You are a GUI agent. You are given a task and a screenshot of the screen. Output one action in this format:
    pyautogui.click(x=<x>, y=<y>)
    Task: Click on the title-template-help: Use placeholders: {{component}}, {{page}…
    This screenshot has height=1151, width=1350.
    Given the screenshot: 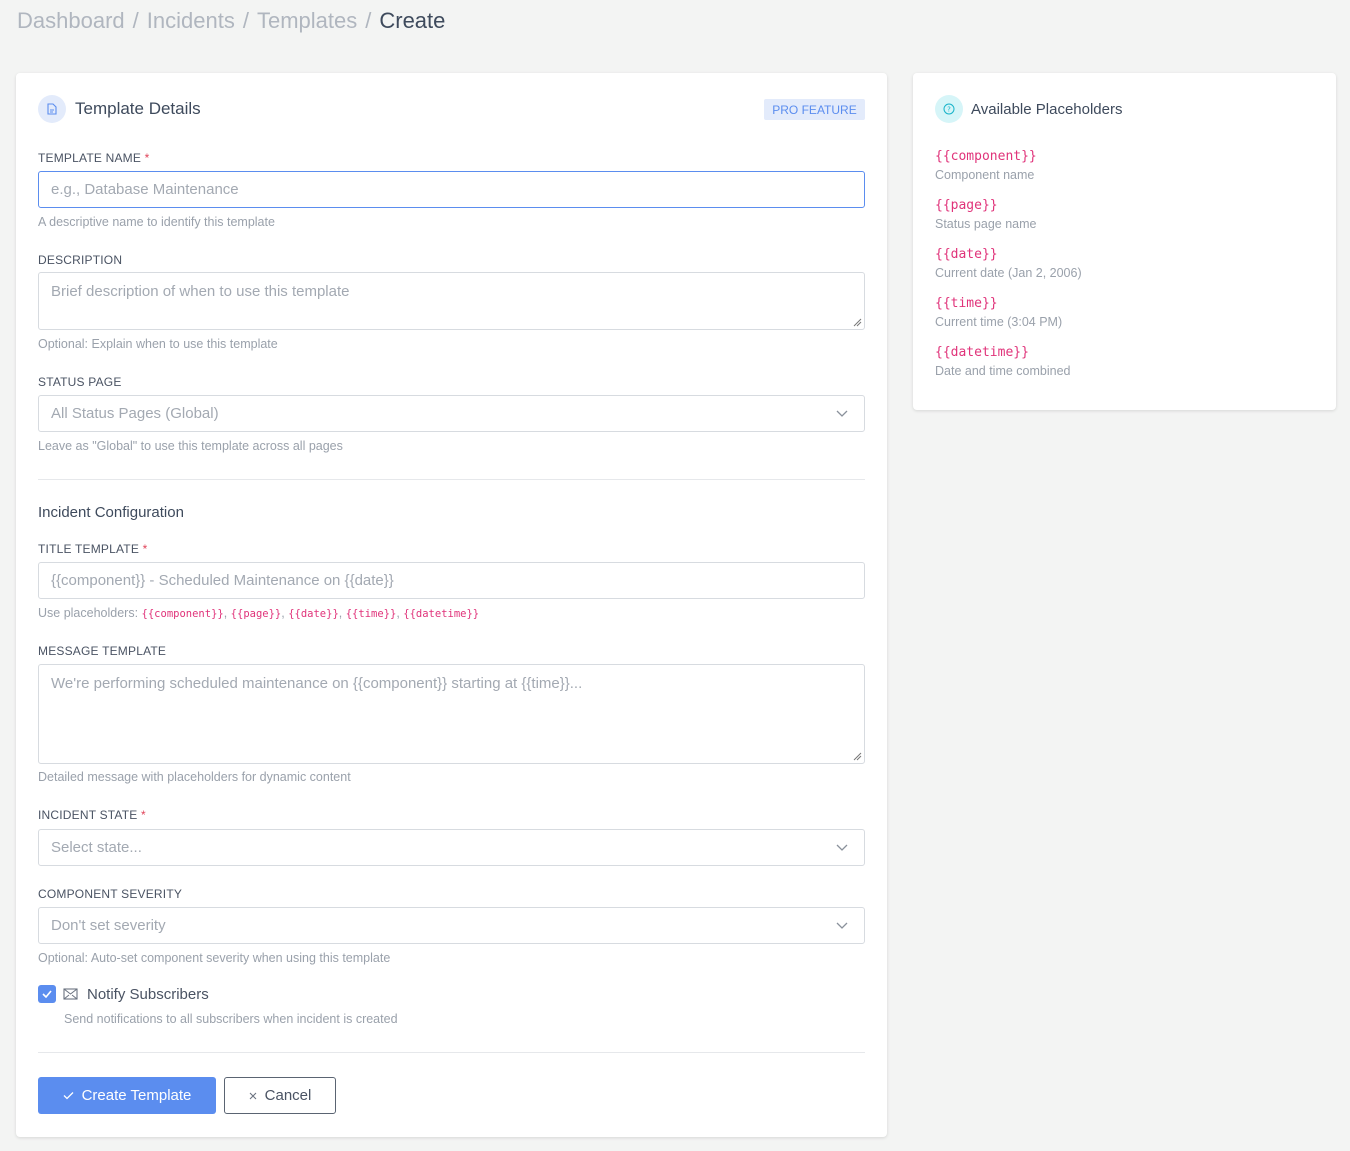 What is the action you would take?
    pyautogui.click(x=259, y=613)
    